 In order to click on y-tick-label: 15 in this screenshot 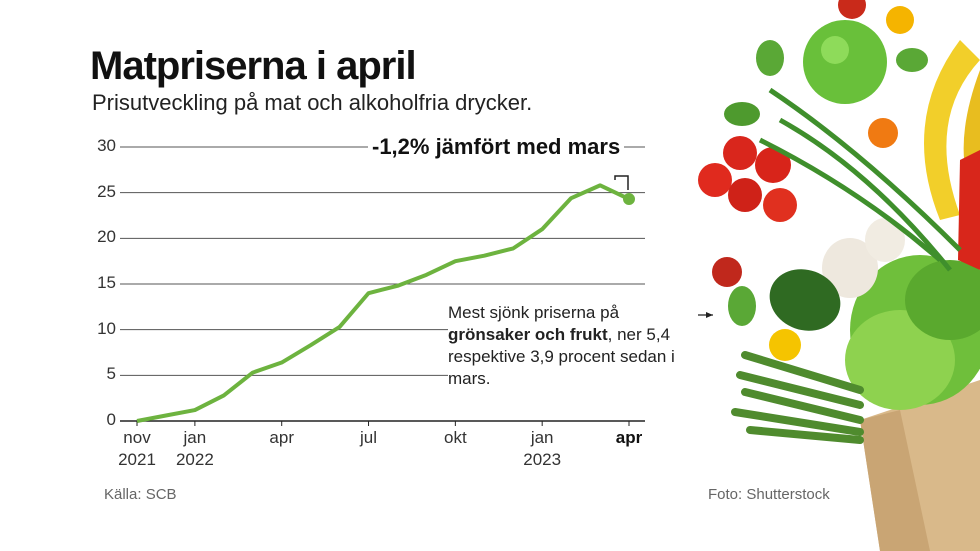, I will do `click(106, 282)`.